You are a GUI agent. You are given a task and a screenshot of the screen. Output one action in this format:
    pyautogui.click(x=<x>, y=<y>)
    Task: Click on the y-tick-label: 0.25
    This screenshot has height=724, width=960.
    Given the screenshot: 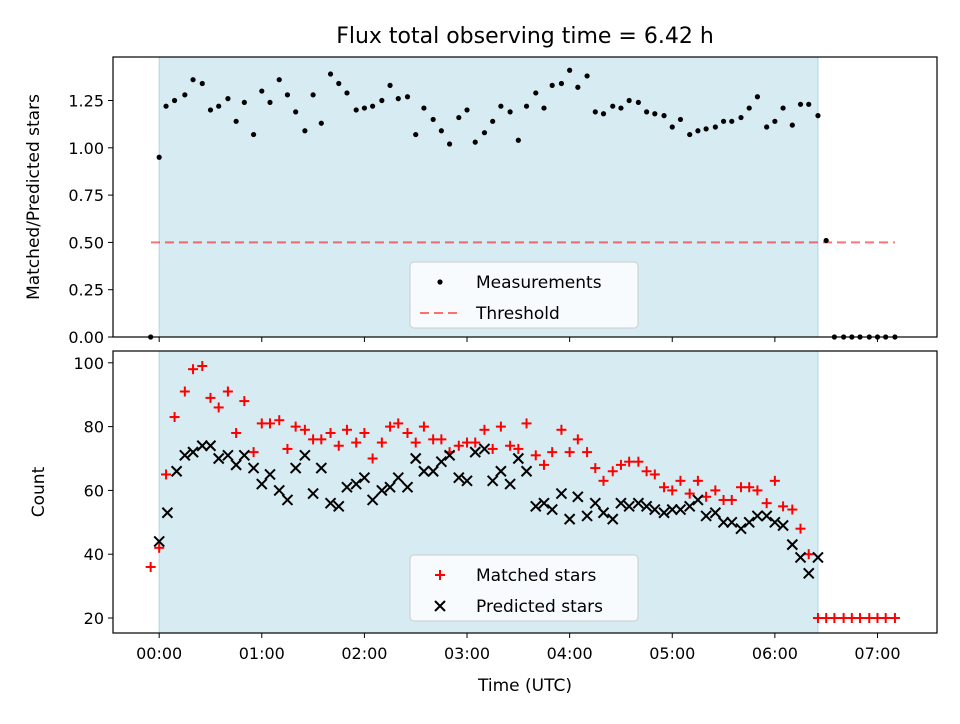 What is the action you would take?
    pyautogui.click(x=86, y=290)
    